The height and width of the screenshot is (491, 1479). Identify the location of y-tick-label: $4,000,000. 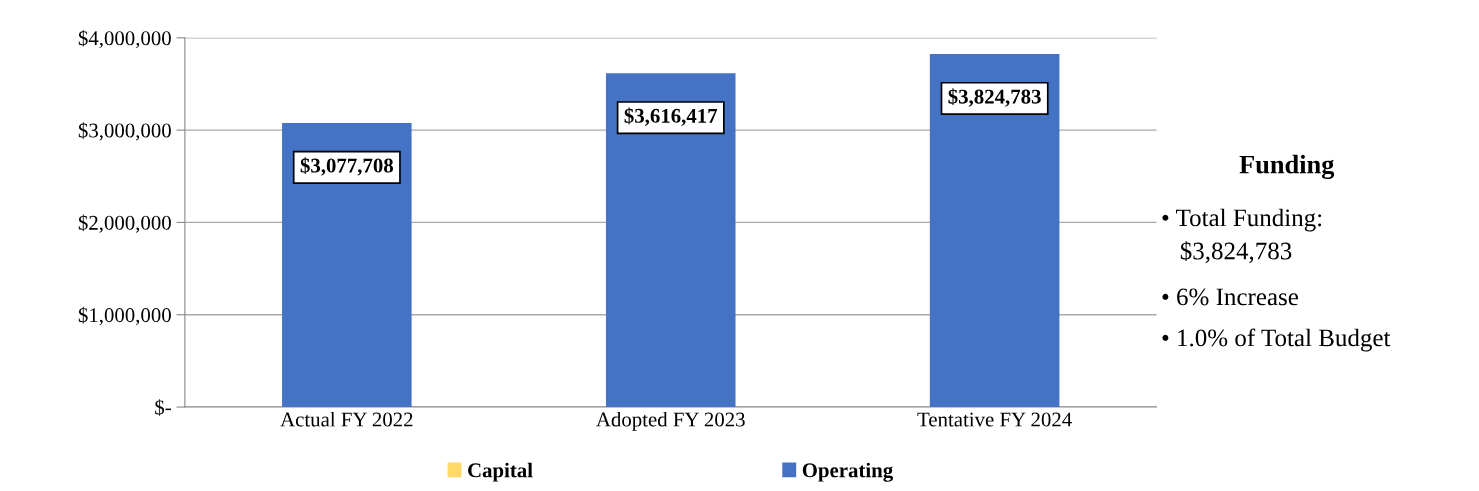
(124, 39).